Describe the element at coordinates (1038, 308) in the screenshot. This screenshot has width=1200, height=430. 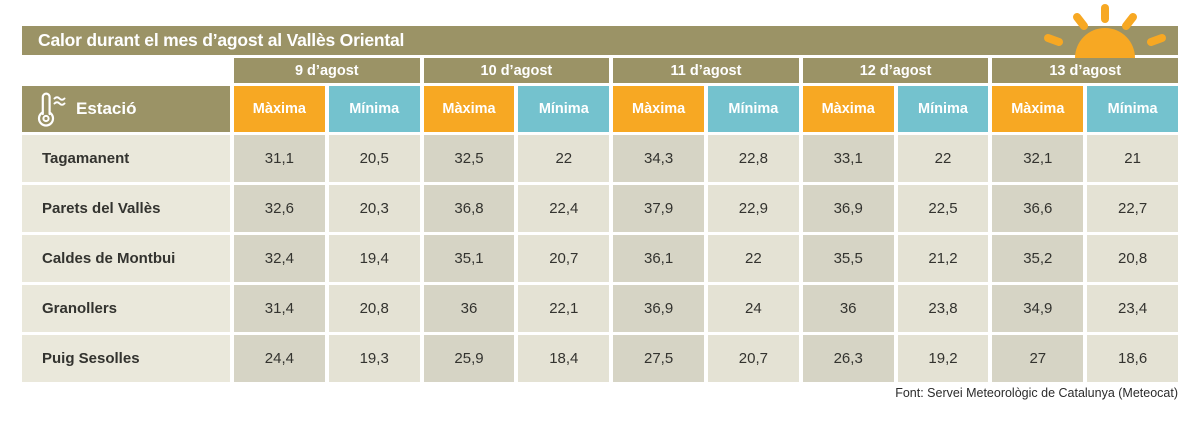
I see `value-cell: 34,9` at that location.